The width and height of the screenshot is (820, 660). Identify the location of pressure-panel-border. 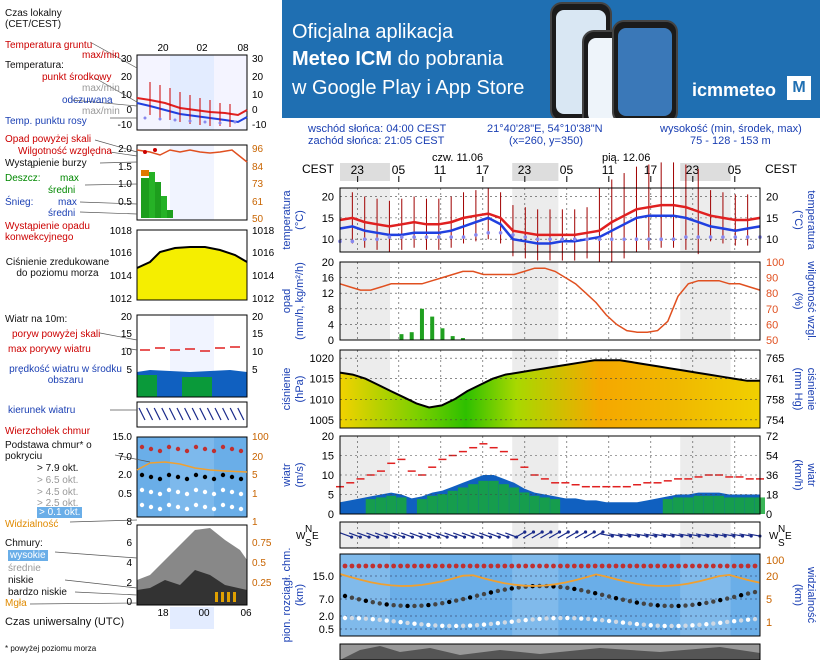
(550, 389).